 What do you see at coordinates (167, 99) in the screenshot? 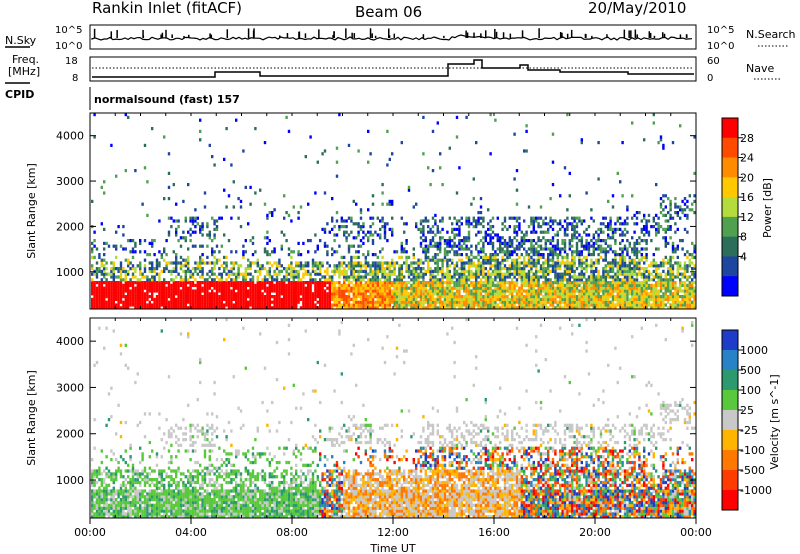
I see `cpid-value: normalsound (fast) 157` at bounding box center [167, 99].